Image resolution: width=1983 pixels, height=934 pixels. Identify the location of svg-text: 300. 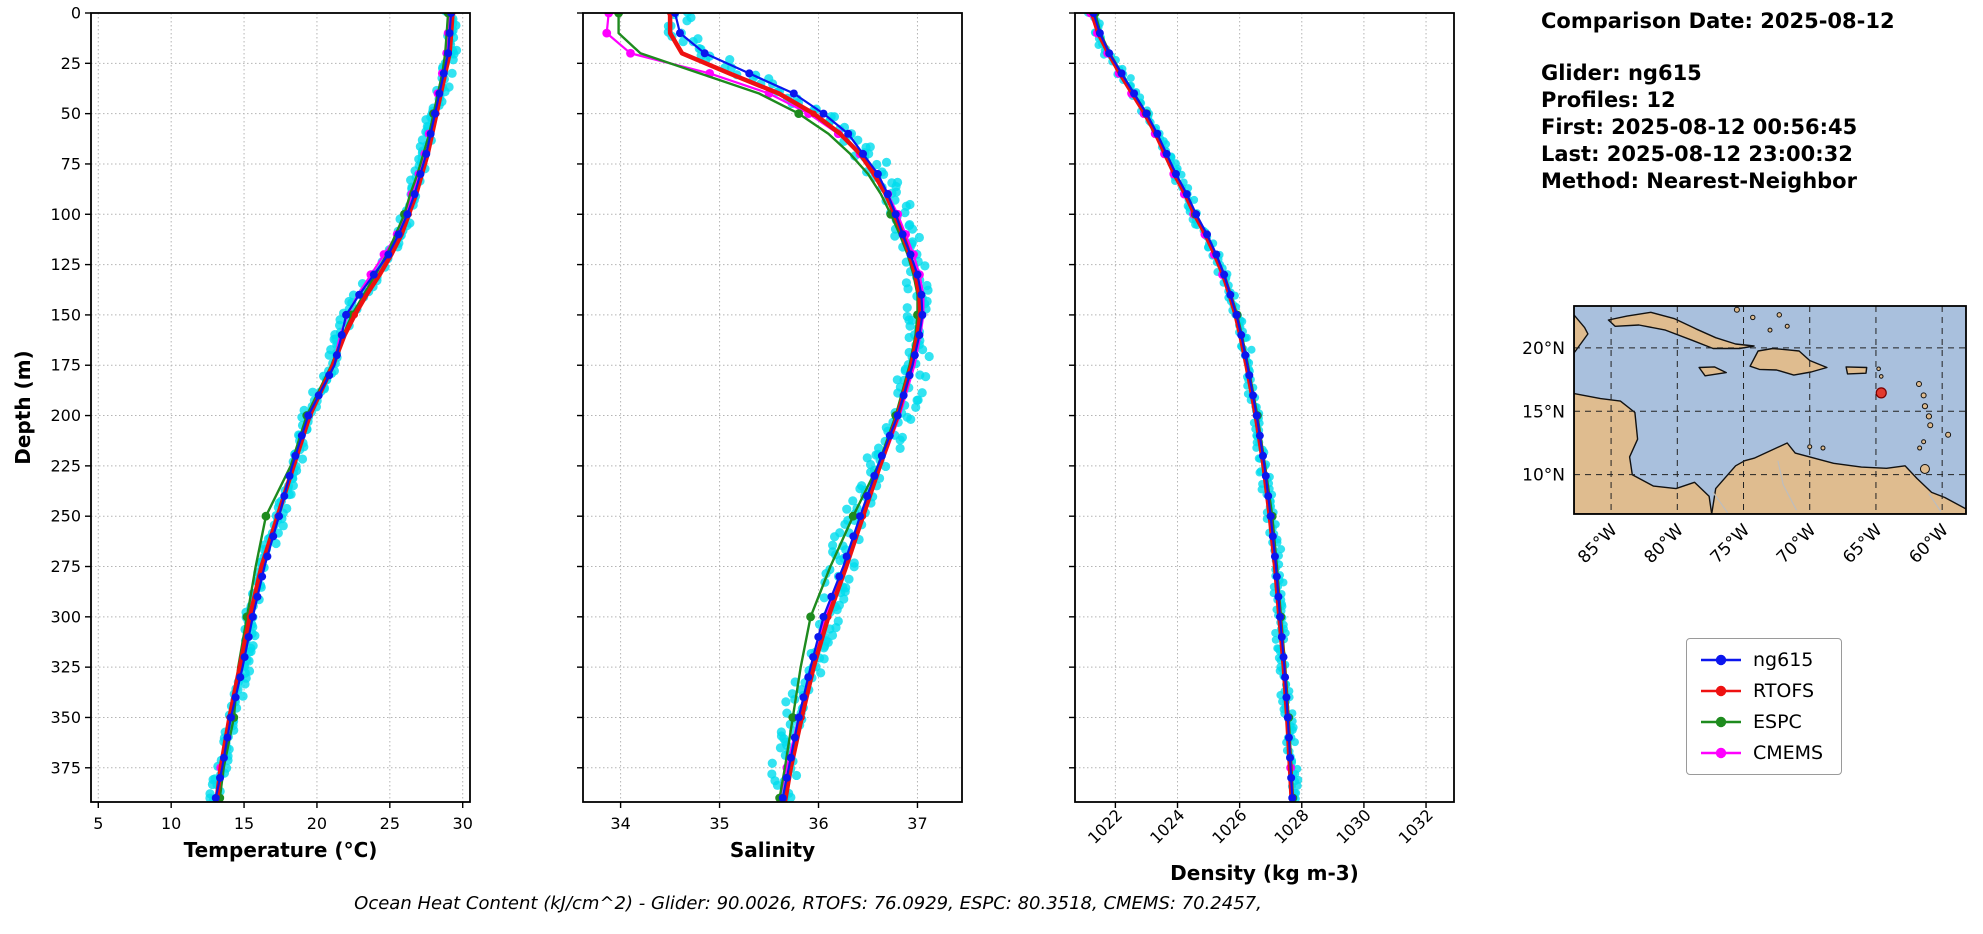
(65, 616).